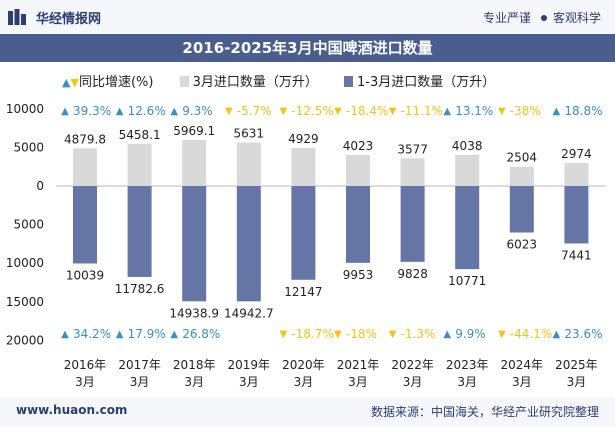 Image resolution: width=615 pixels, height=427 pixels. Describe the element at coordinates (525, 111) in the screenshot. I see `growth-monthly-label: -38%` at that location.